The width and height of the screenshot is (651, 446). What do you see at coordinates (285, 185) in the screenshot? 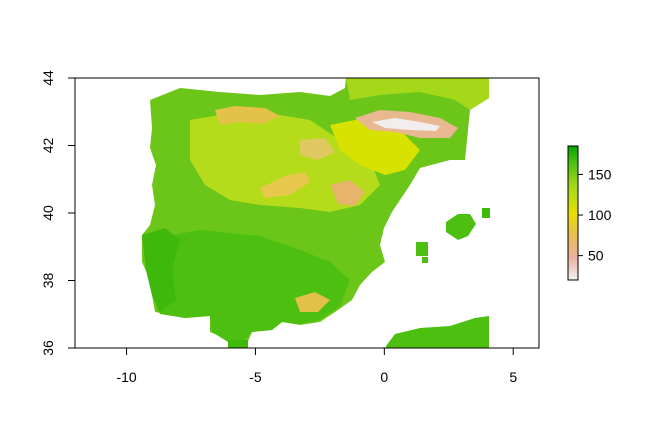
I see `central-system` at bounding box center [285, 185].